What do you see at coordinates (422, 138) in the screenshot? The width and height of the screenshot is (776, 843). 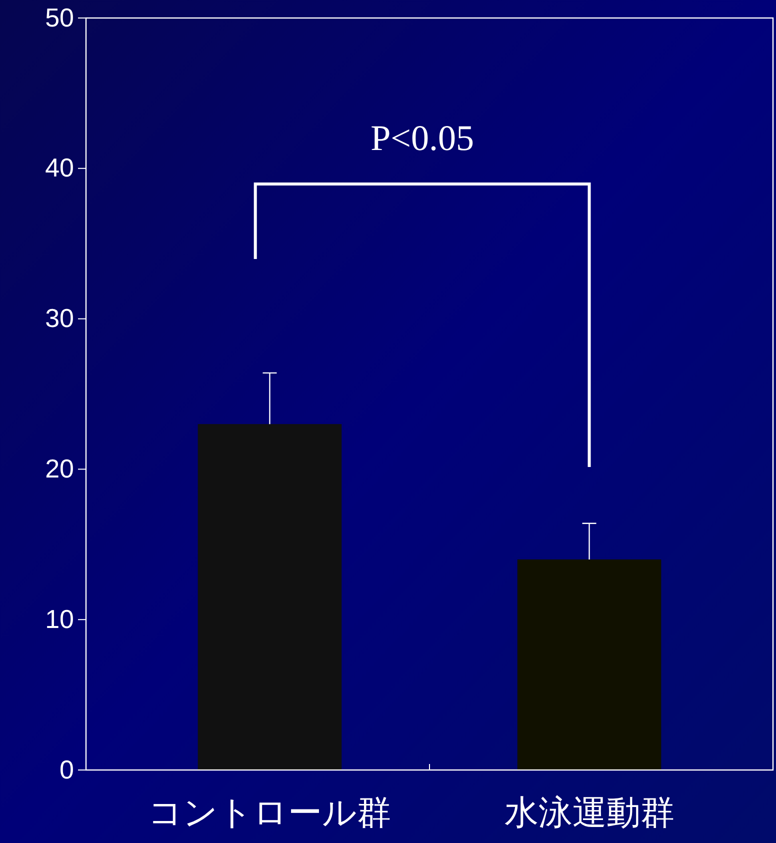 I see `annotation: P<0.05` at bounding box center [422, 138].